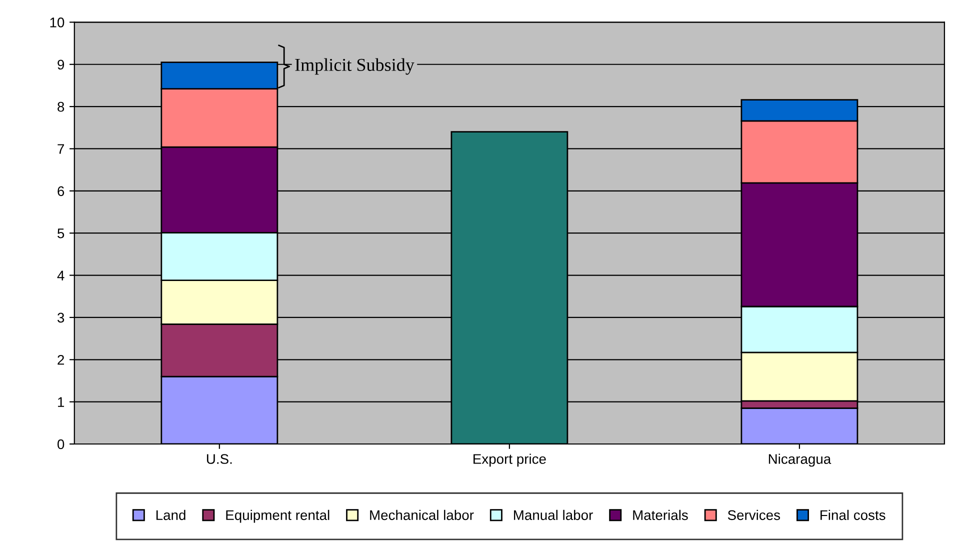  Describe the element at coordinates (171, 515) in the screenshot. I see `legend-label: Land` at that location.